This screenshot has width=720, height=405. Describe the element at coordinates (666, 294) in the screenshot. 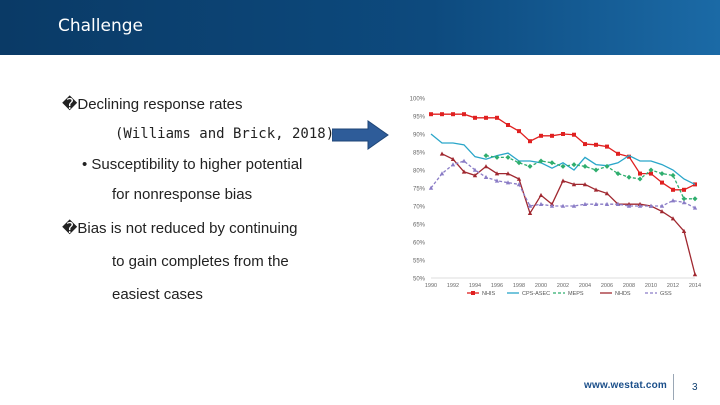

I see `legend-label: GSS` at that location.